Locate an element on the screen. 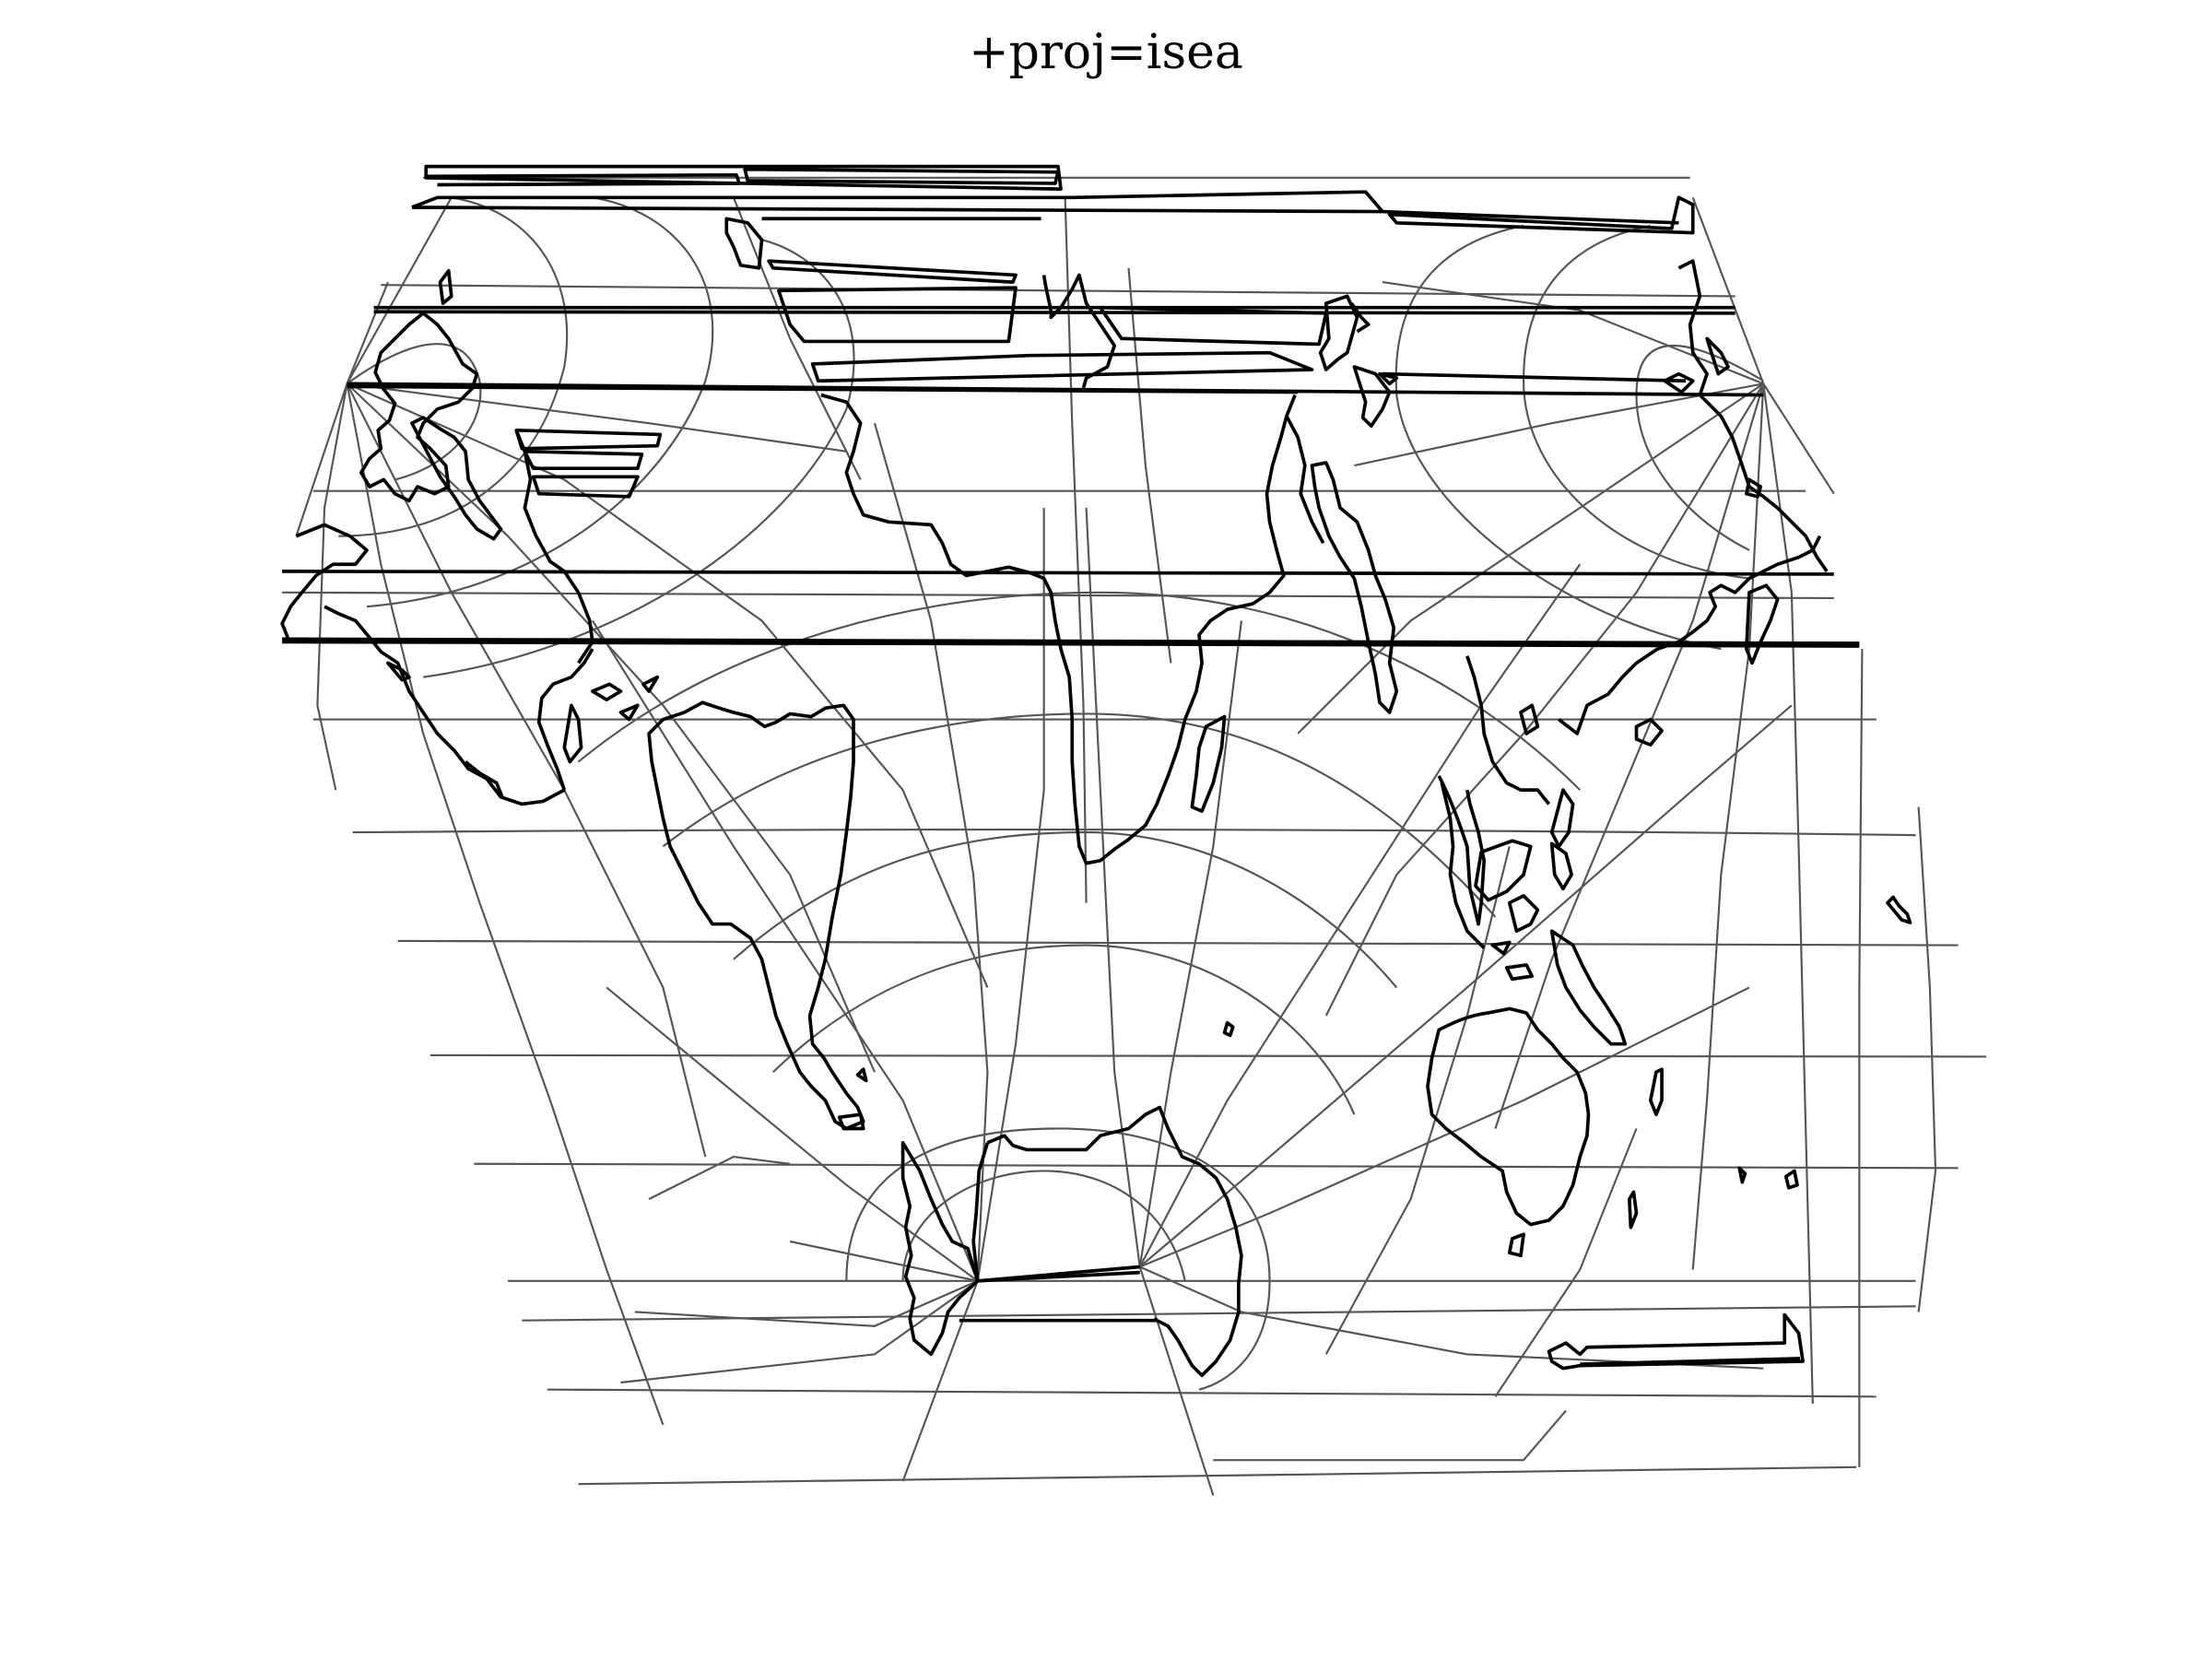  iberia is located at coordinates (1372, 397).